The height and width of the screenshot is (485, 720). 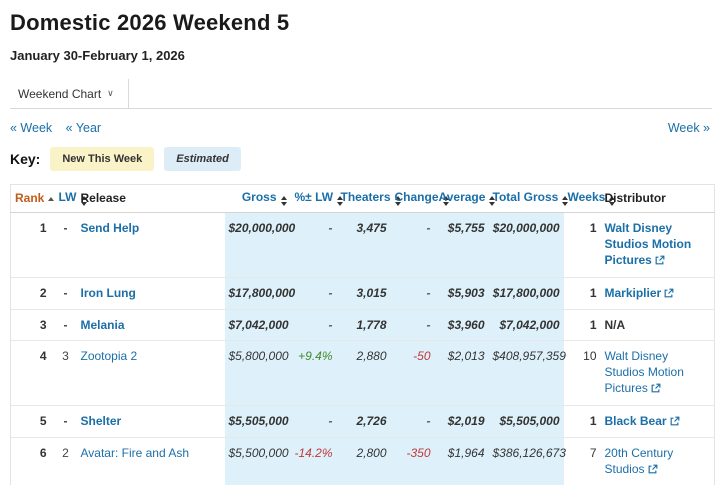 What do you see at coordinates (135, 452) in the screenshot?
I see `release-link: Avatar: Fire and Ash` at bounding box center [135, 452].